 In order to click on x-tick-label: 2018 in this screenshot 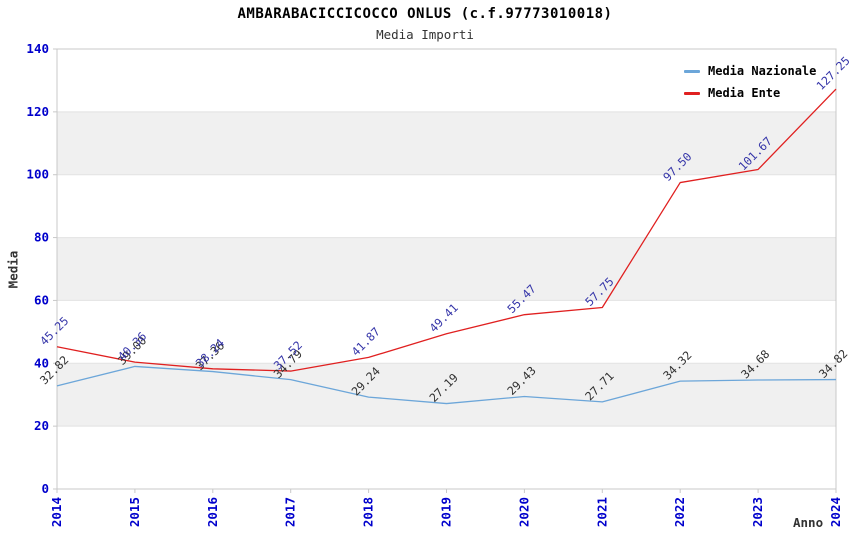, I will do `click(368, 512)`.